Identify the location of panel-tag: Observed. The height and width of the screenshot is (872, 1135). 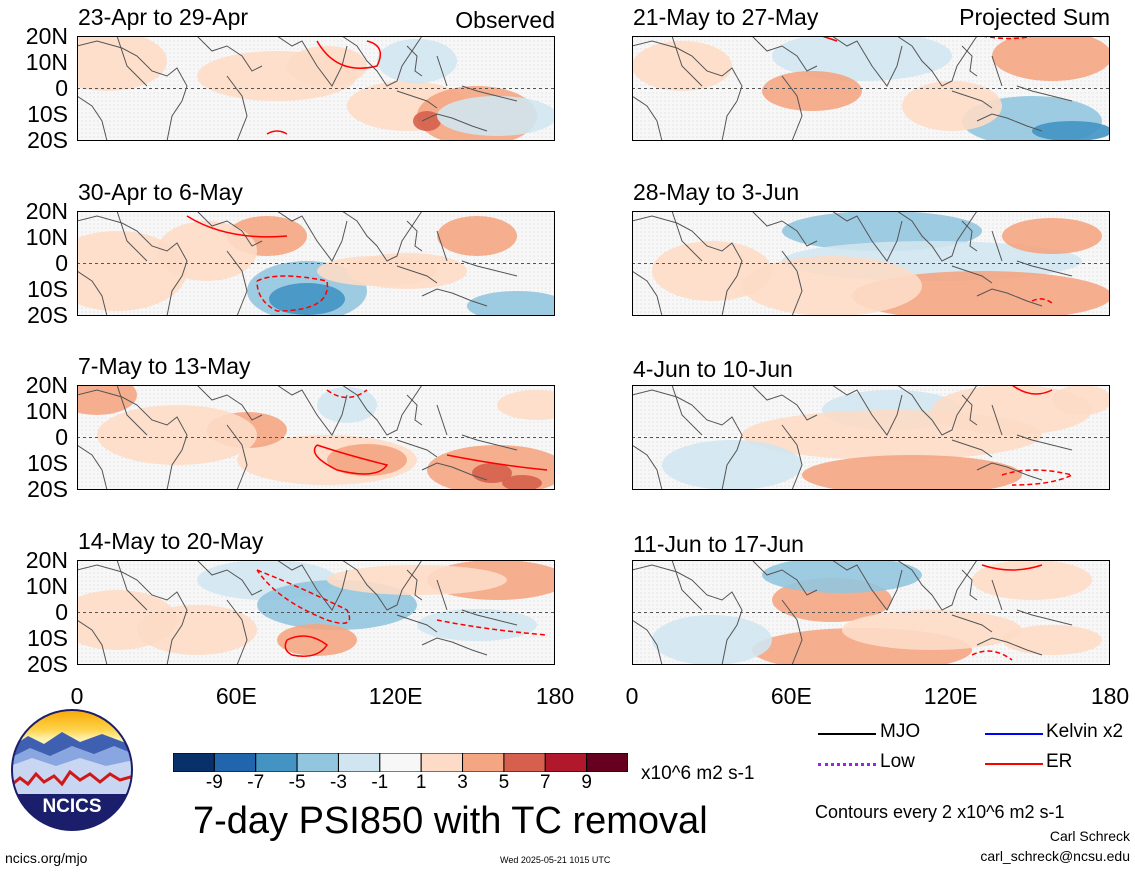
(505, 20).